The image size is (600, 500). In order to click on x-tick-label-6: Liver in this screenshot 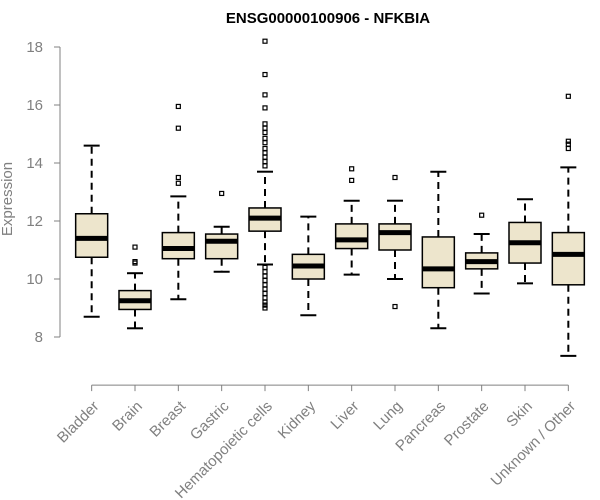, I will do `click(344, 415)`.